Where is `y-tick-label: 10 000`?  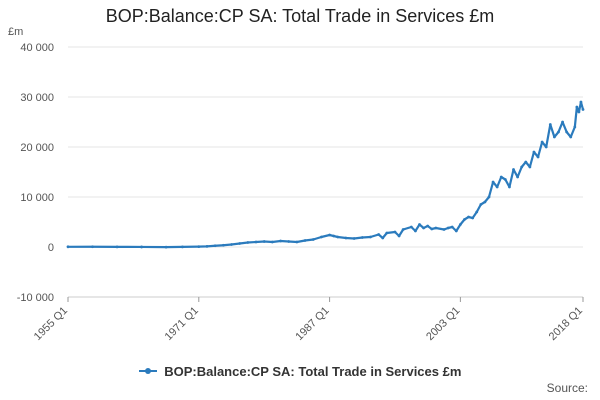 y-tick-label: 10 000 is located at coordinates (37, 198).